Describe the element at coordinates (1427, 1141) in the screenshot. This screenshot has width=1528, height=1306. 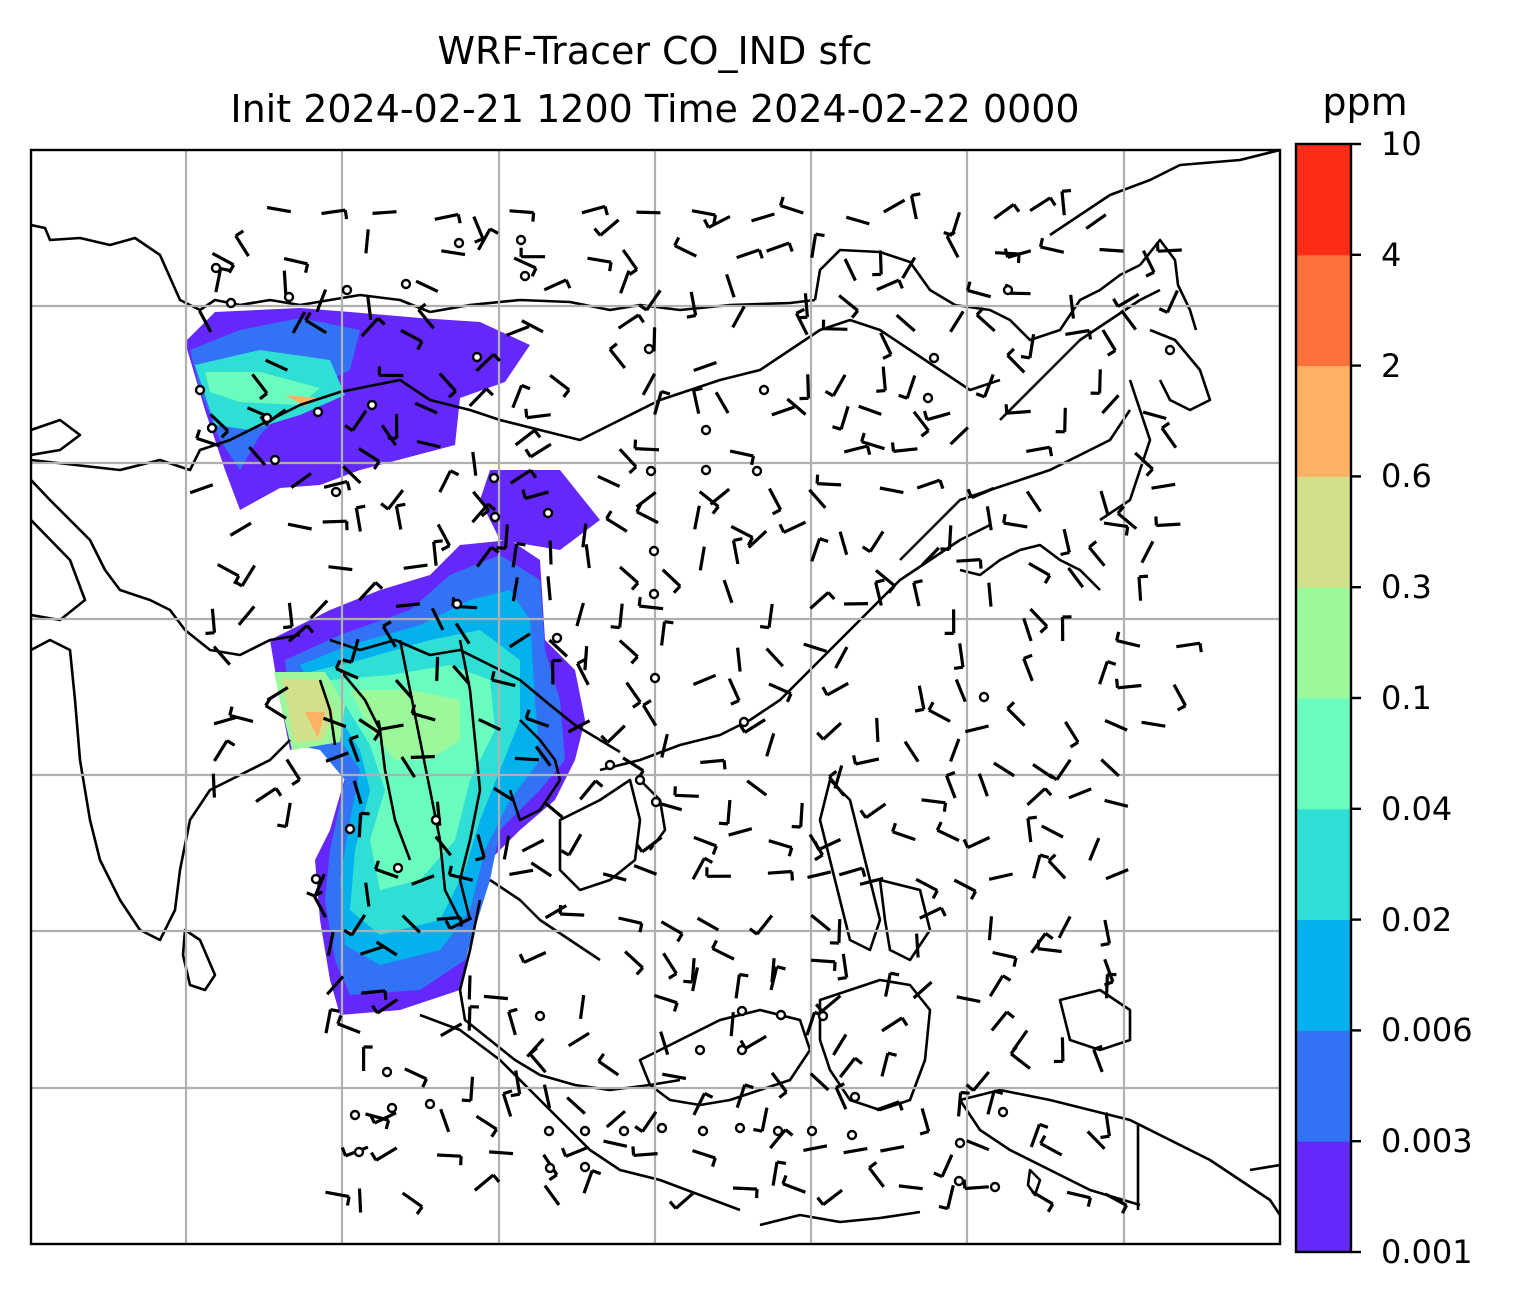
I see `colorbar-tick-label: 0.003` at that location.